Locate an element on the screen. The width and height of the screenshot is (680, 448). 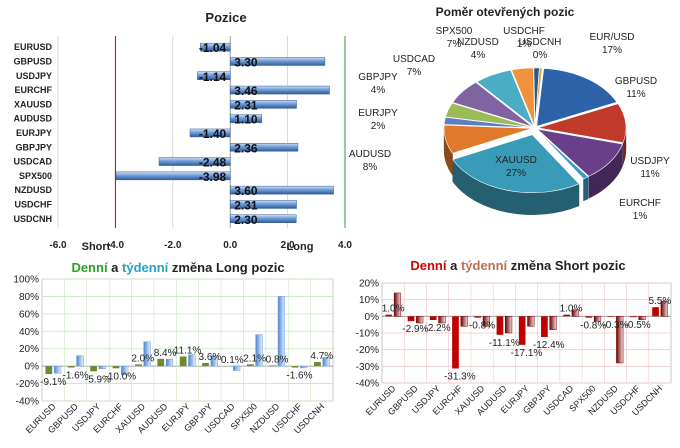
pozice-category-label: GBPJPY is located at coordinates (33, 147).